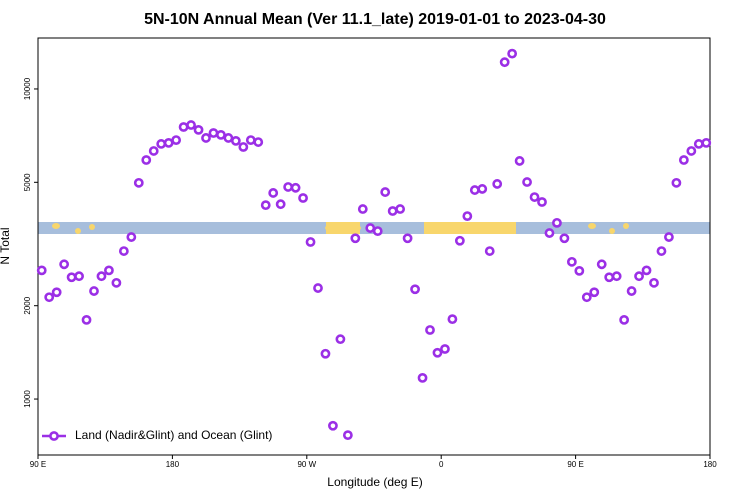 This screenshot has height=500, width=750. What do you see at coordinates (27, 182) in the screenshot?
I see `y-tick-label: 5000` at bounding box center [27, 182].